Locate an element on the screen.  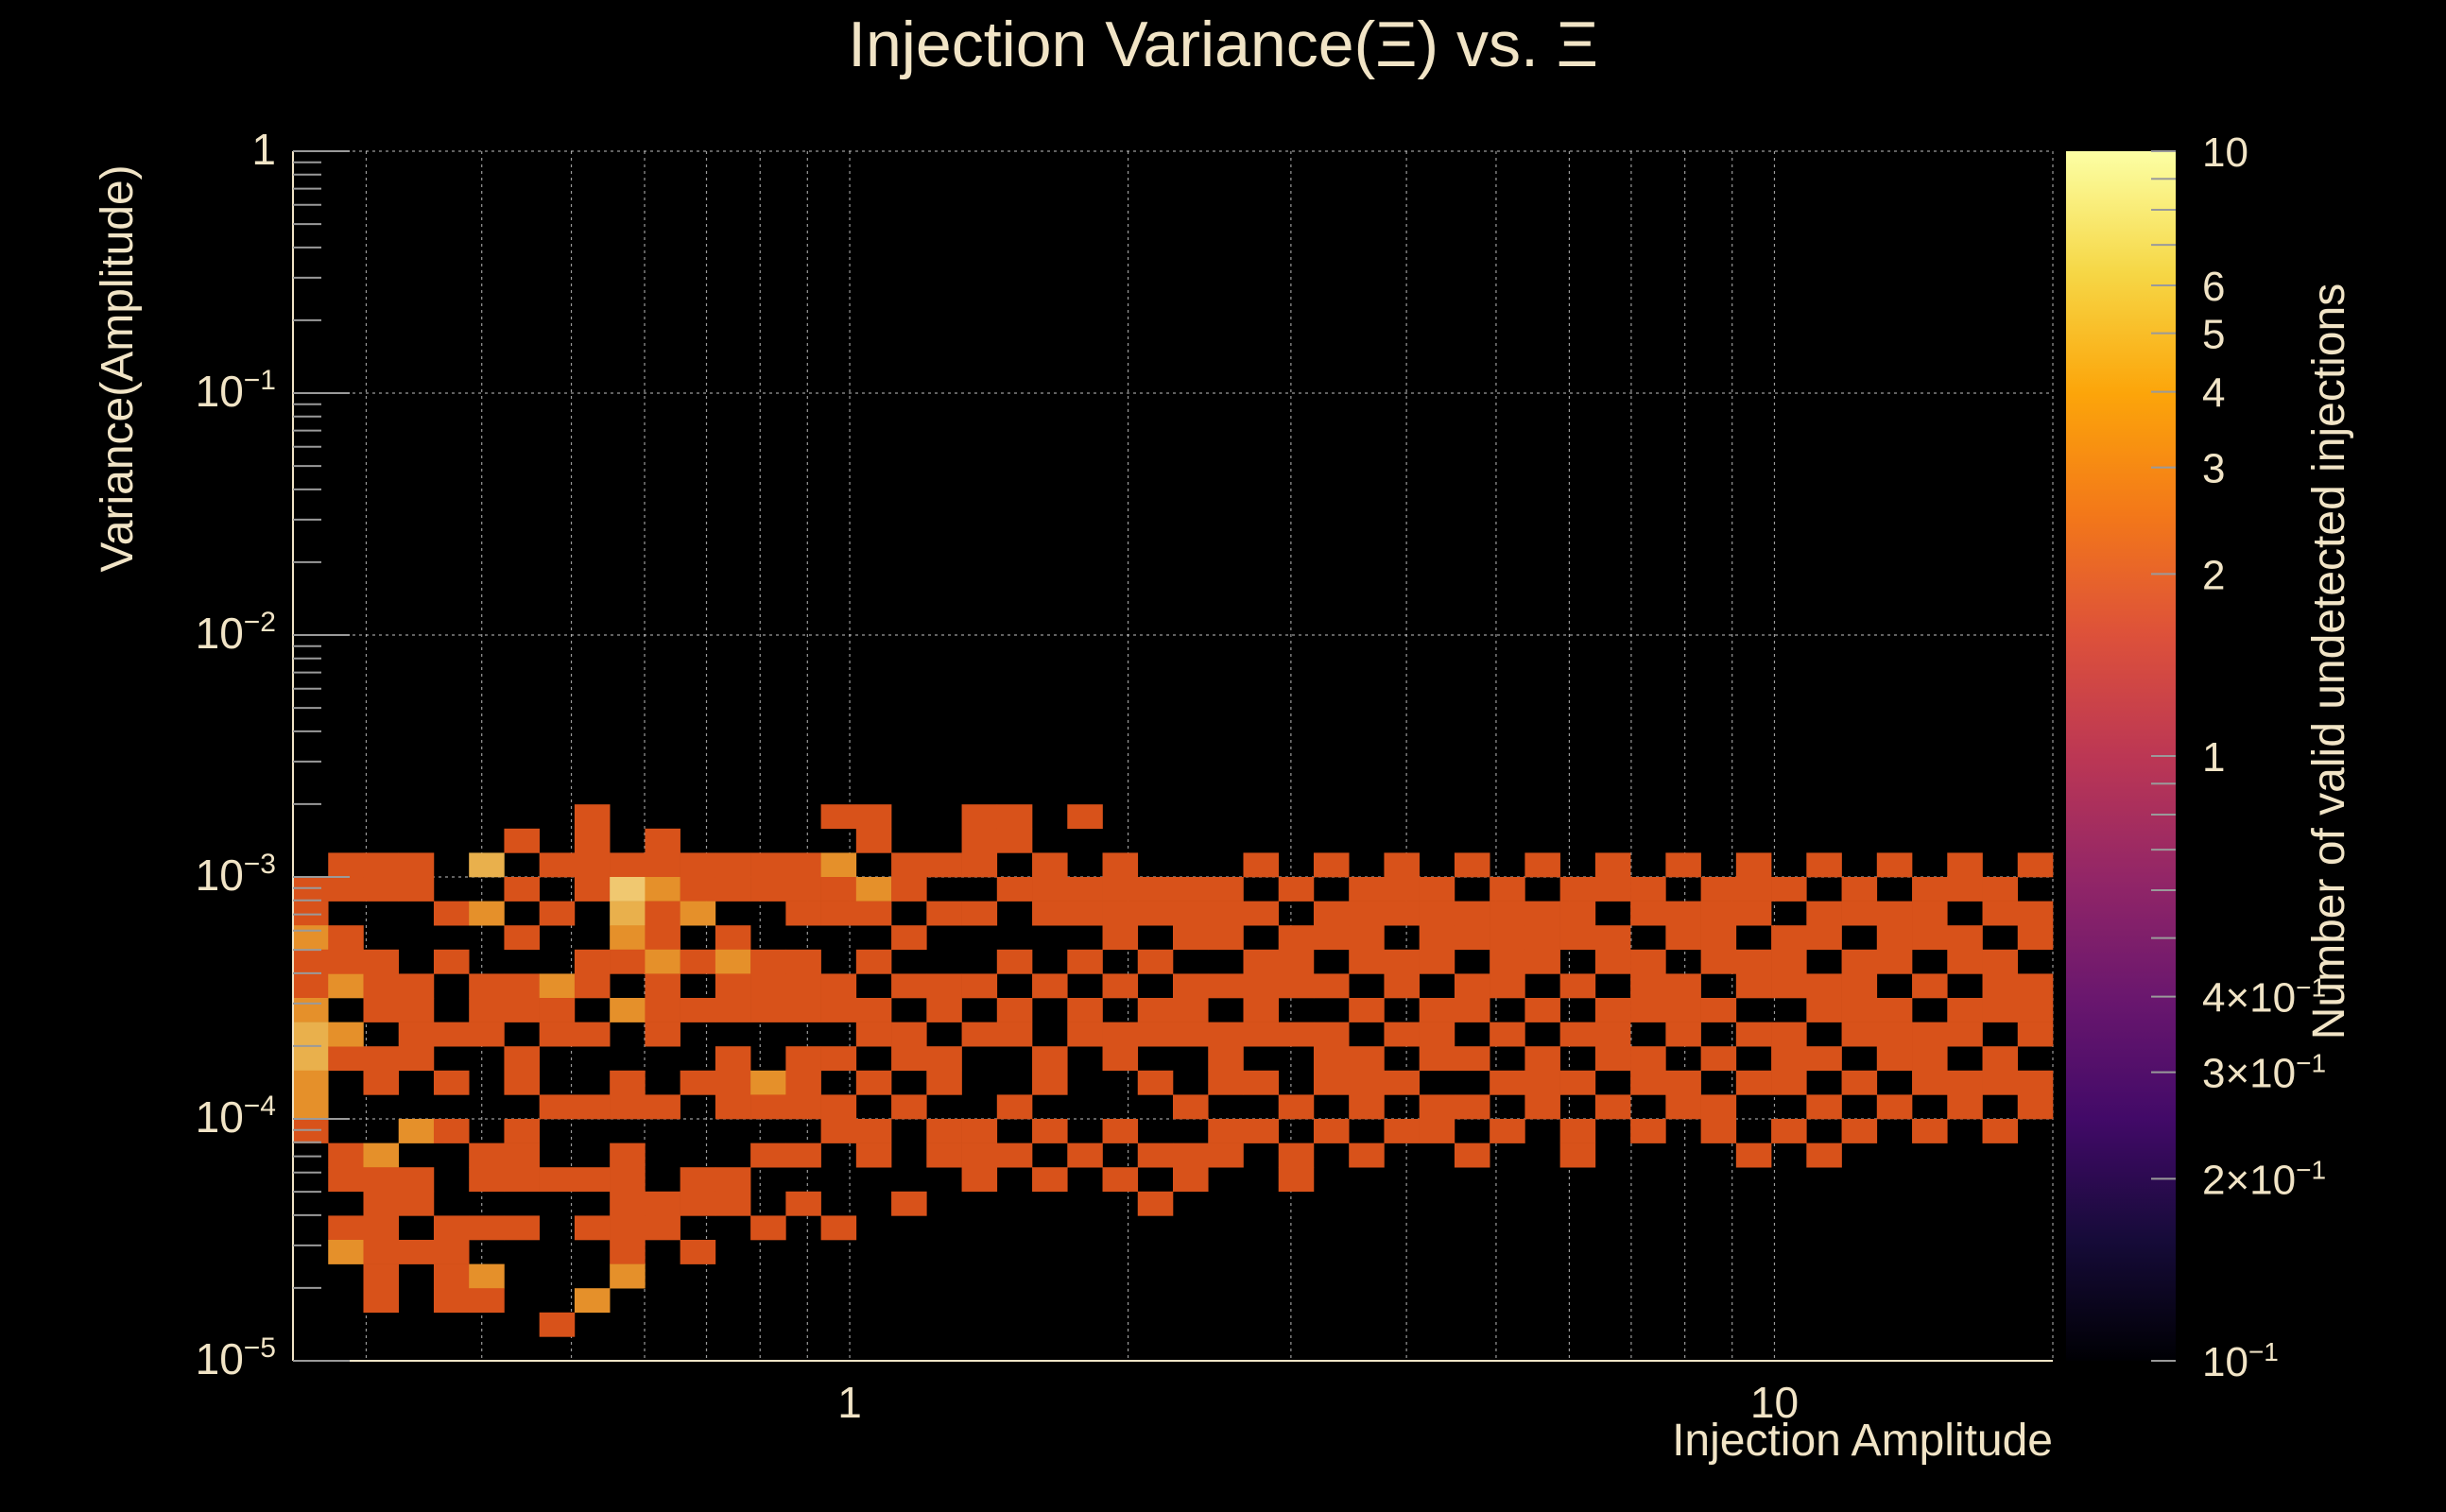
colorbar-ticks: 10 65 4 3 2 1 4×10−1 3×10⁻¹ 2×10−1 10−1 is located at coordinates (2238, 757).